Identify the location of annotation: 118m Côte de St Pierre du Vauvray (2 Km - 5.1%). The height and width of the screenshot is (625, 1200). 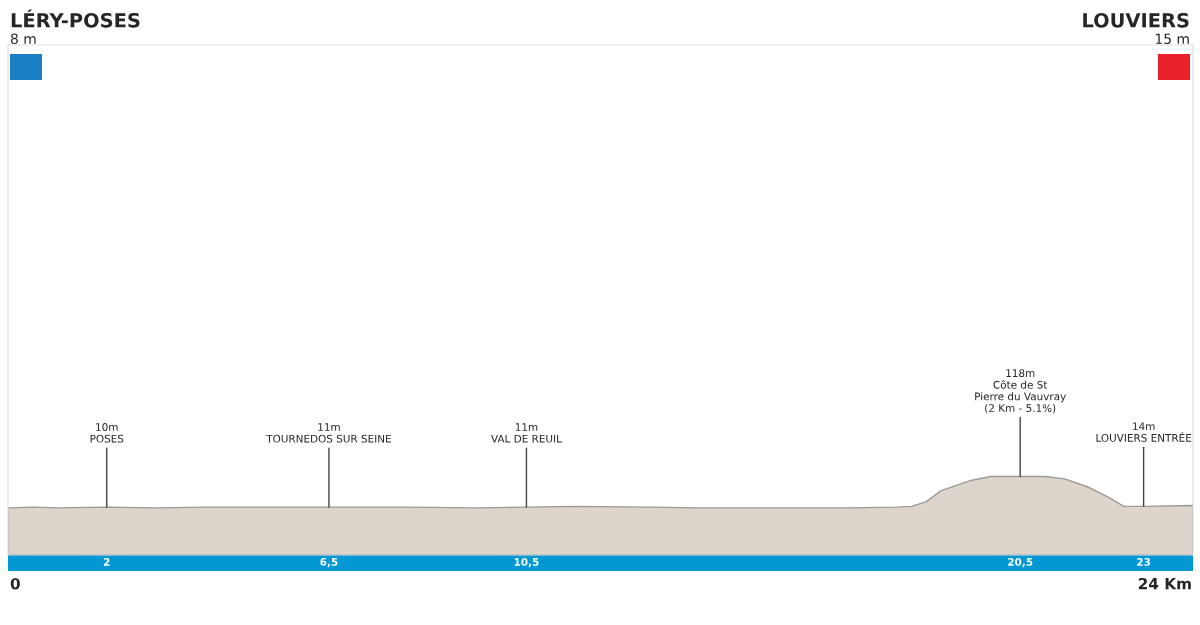
(1020, 391).